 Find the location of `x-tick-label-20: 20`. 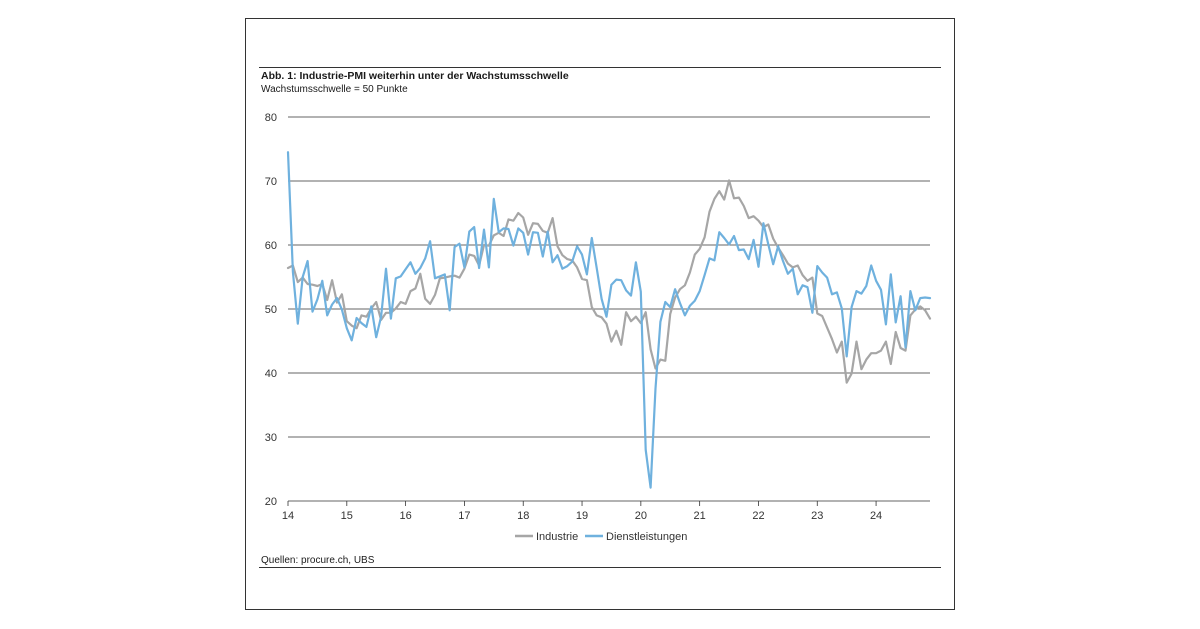

x-tick-label-20: 20 is located at coordinates (641, 516).